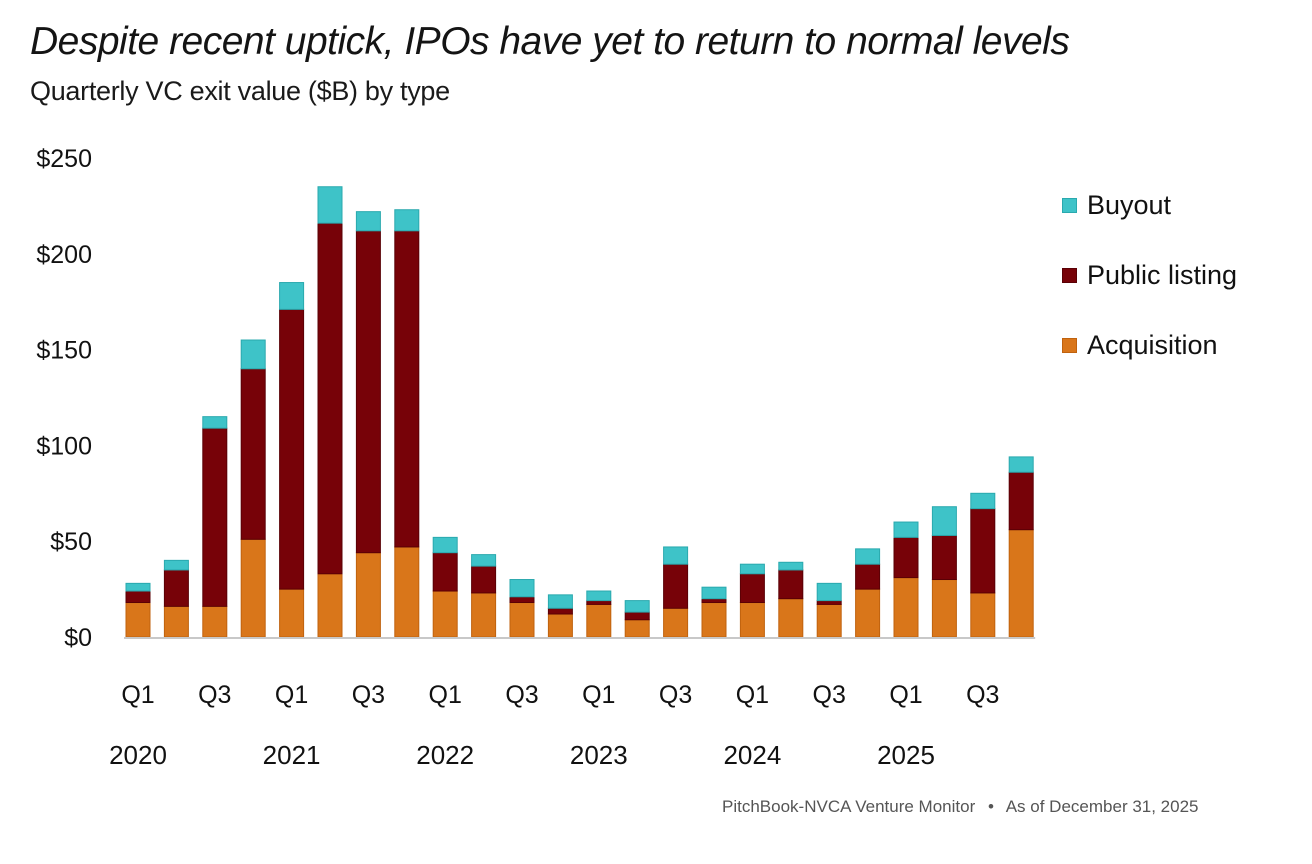 The image size is (1312, 864). I want to click on x-tick-label: Q1, so click(291, 695).